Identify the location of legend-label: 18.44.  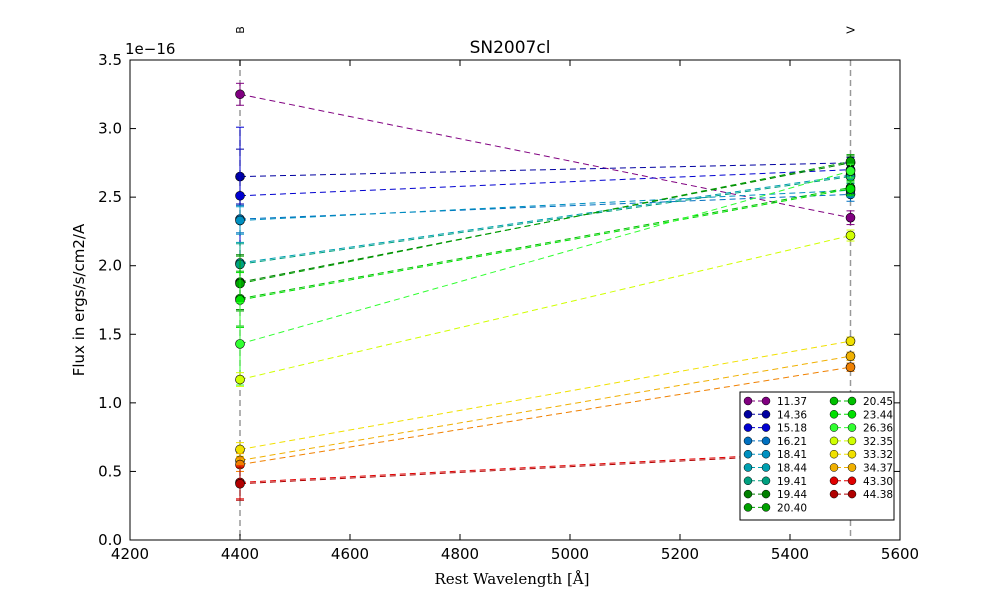
(792, 469).